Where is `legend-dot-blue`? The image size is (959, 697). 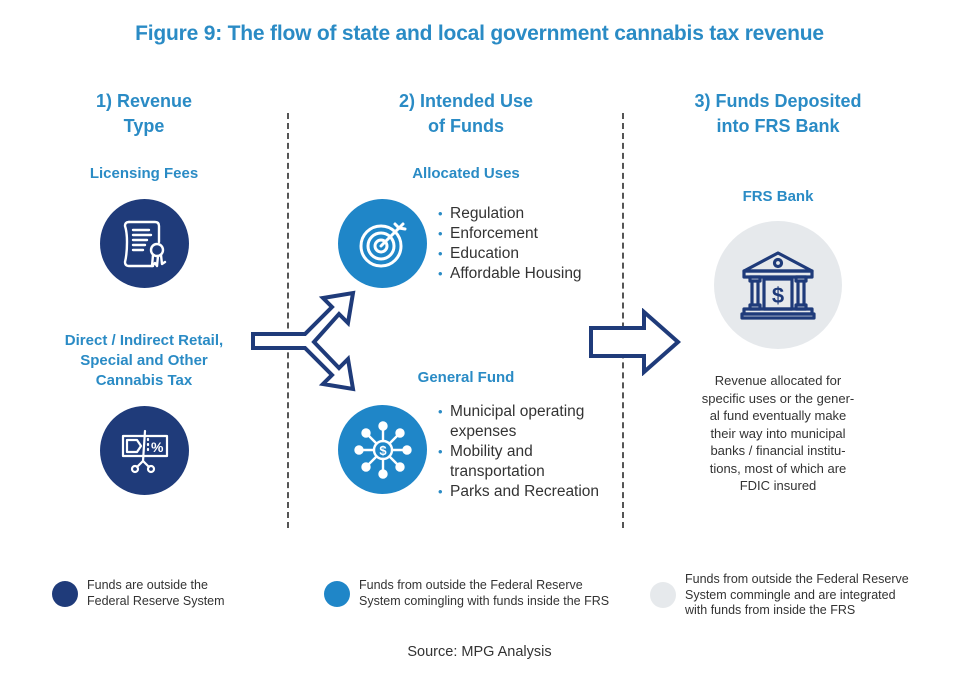
legend-dot-blue is located at coordinates (337, 593).